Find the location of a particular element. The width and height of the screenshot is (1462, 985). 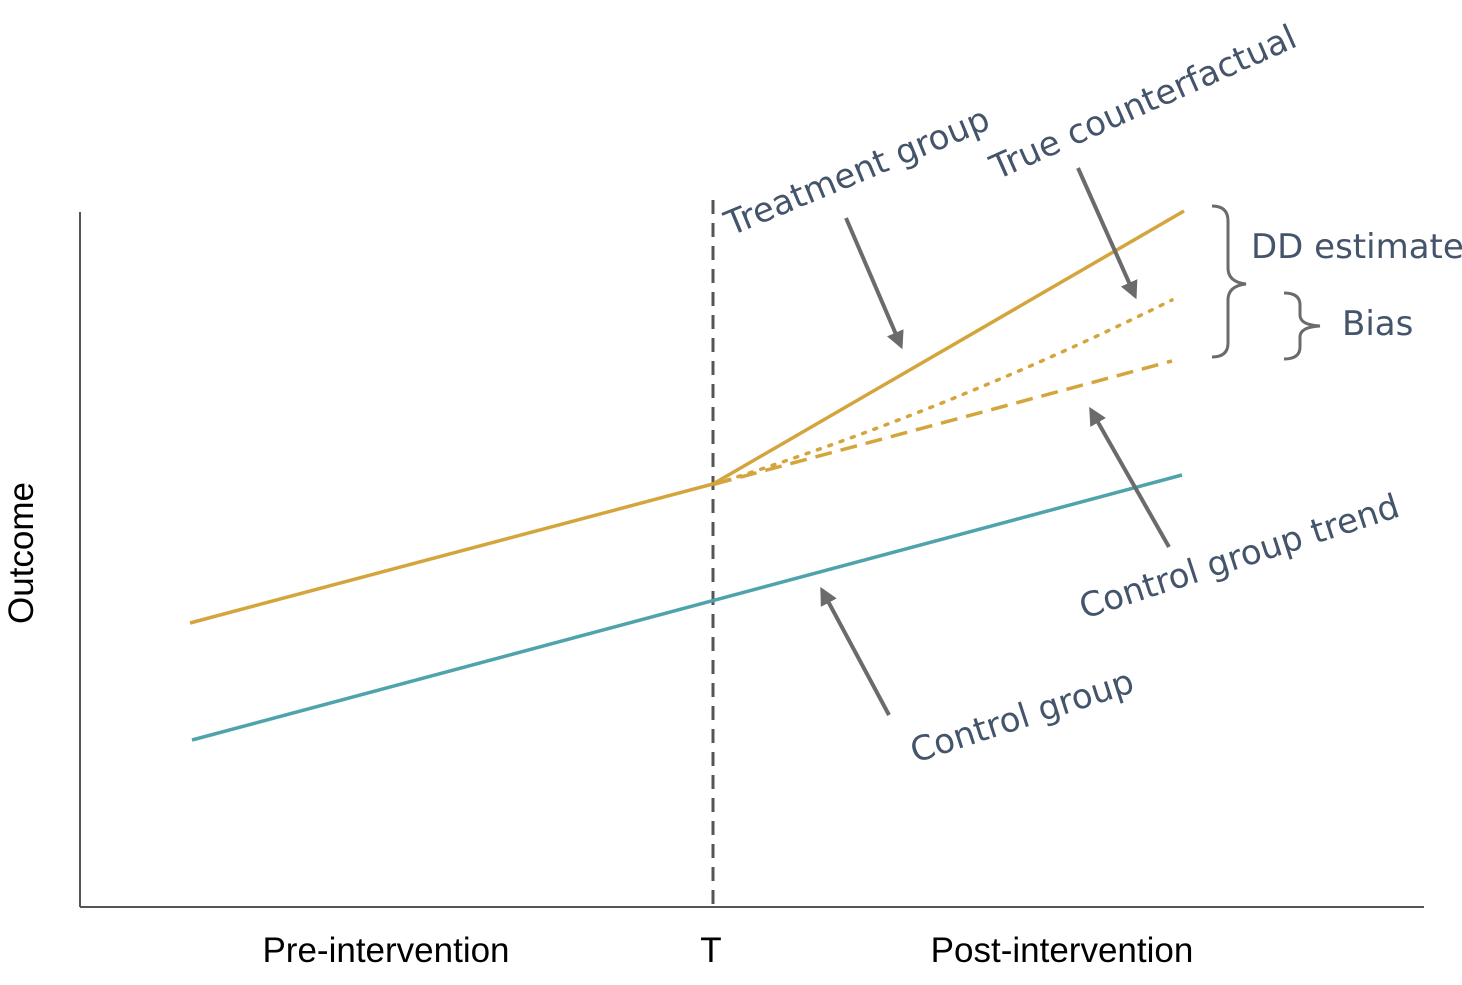

dd-estimate-label: DD estimate is located at coordinates (1356, 247).